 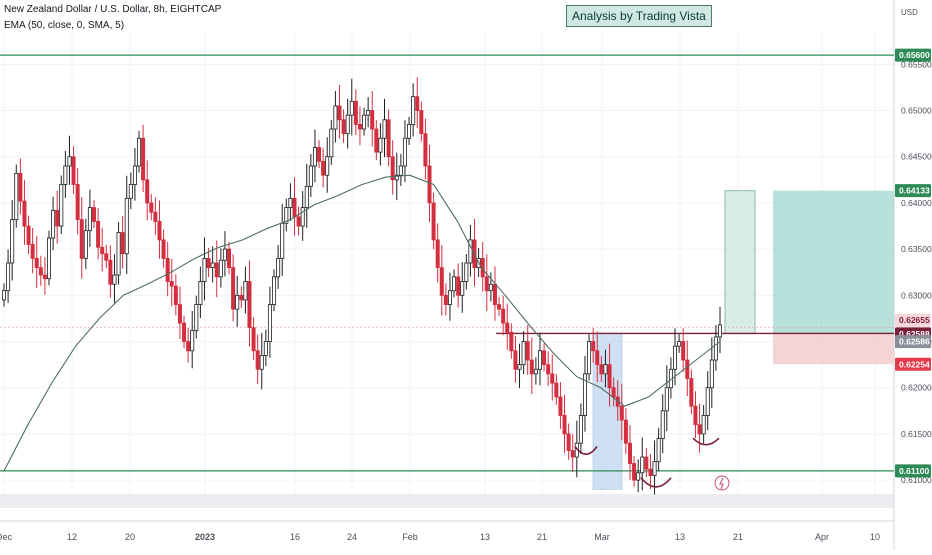 I want to click on y-tick-label: 0.64500, so click(x=916, y=157).